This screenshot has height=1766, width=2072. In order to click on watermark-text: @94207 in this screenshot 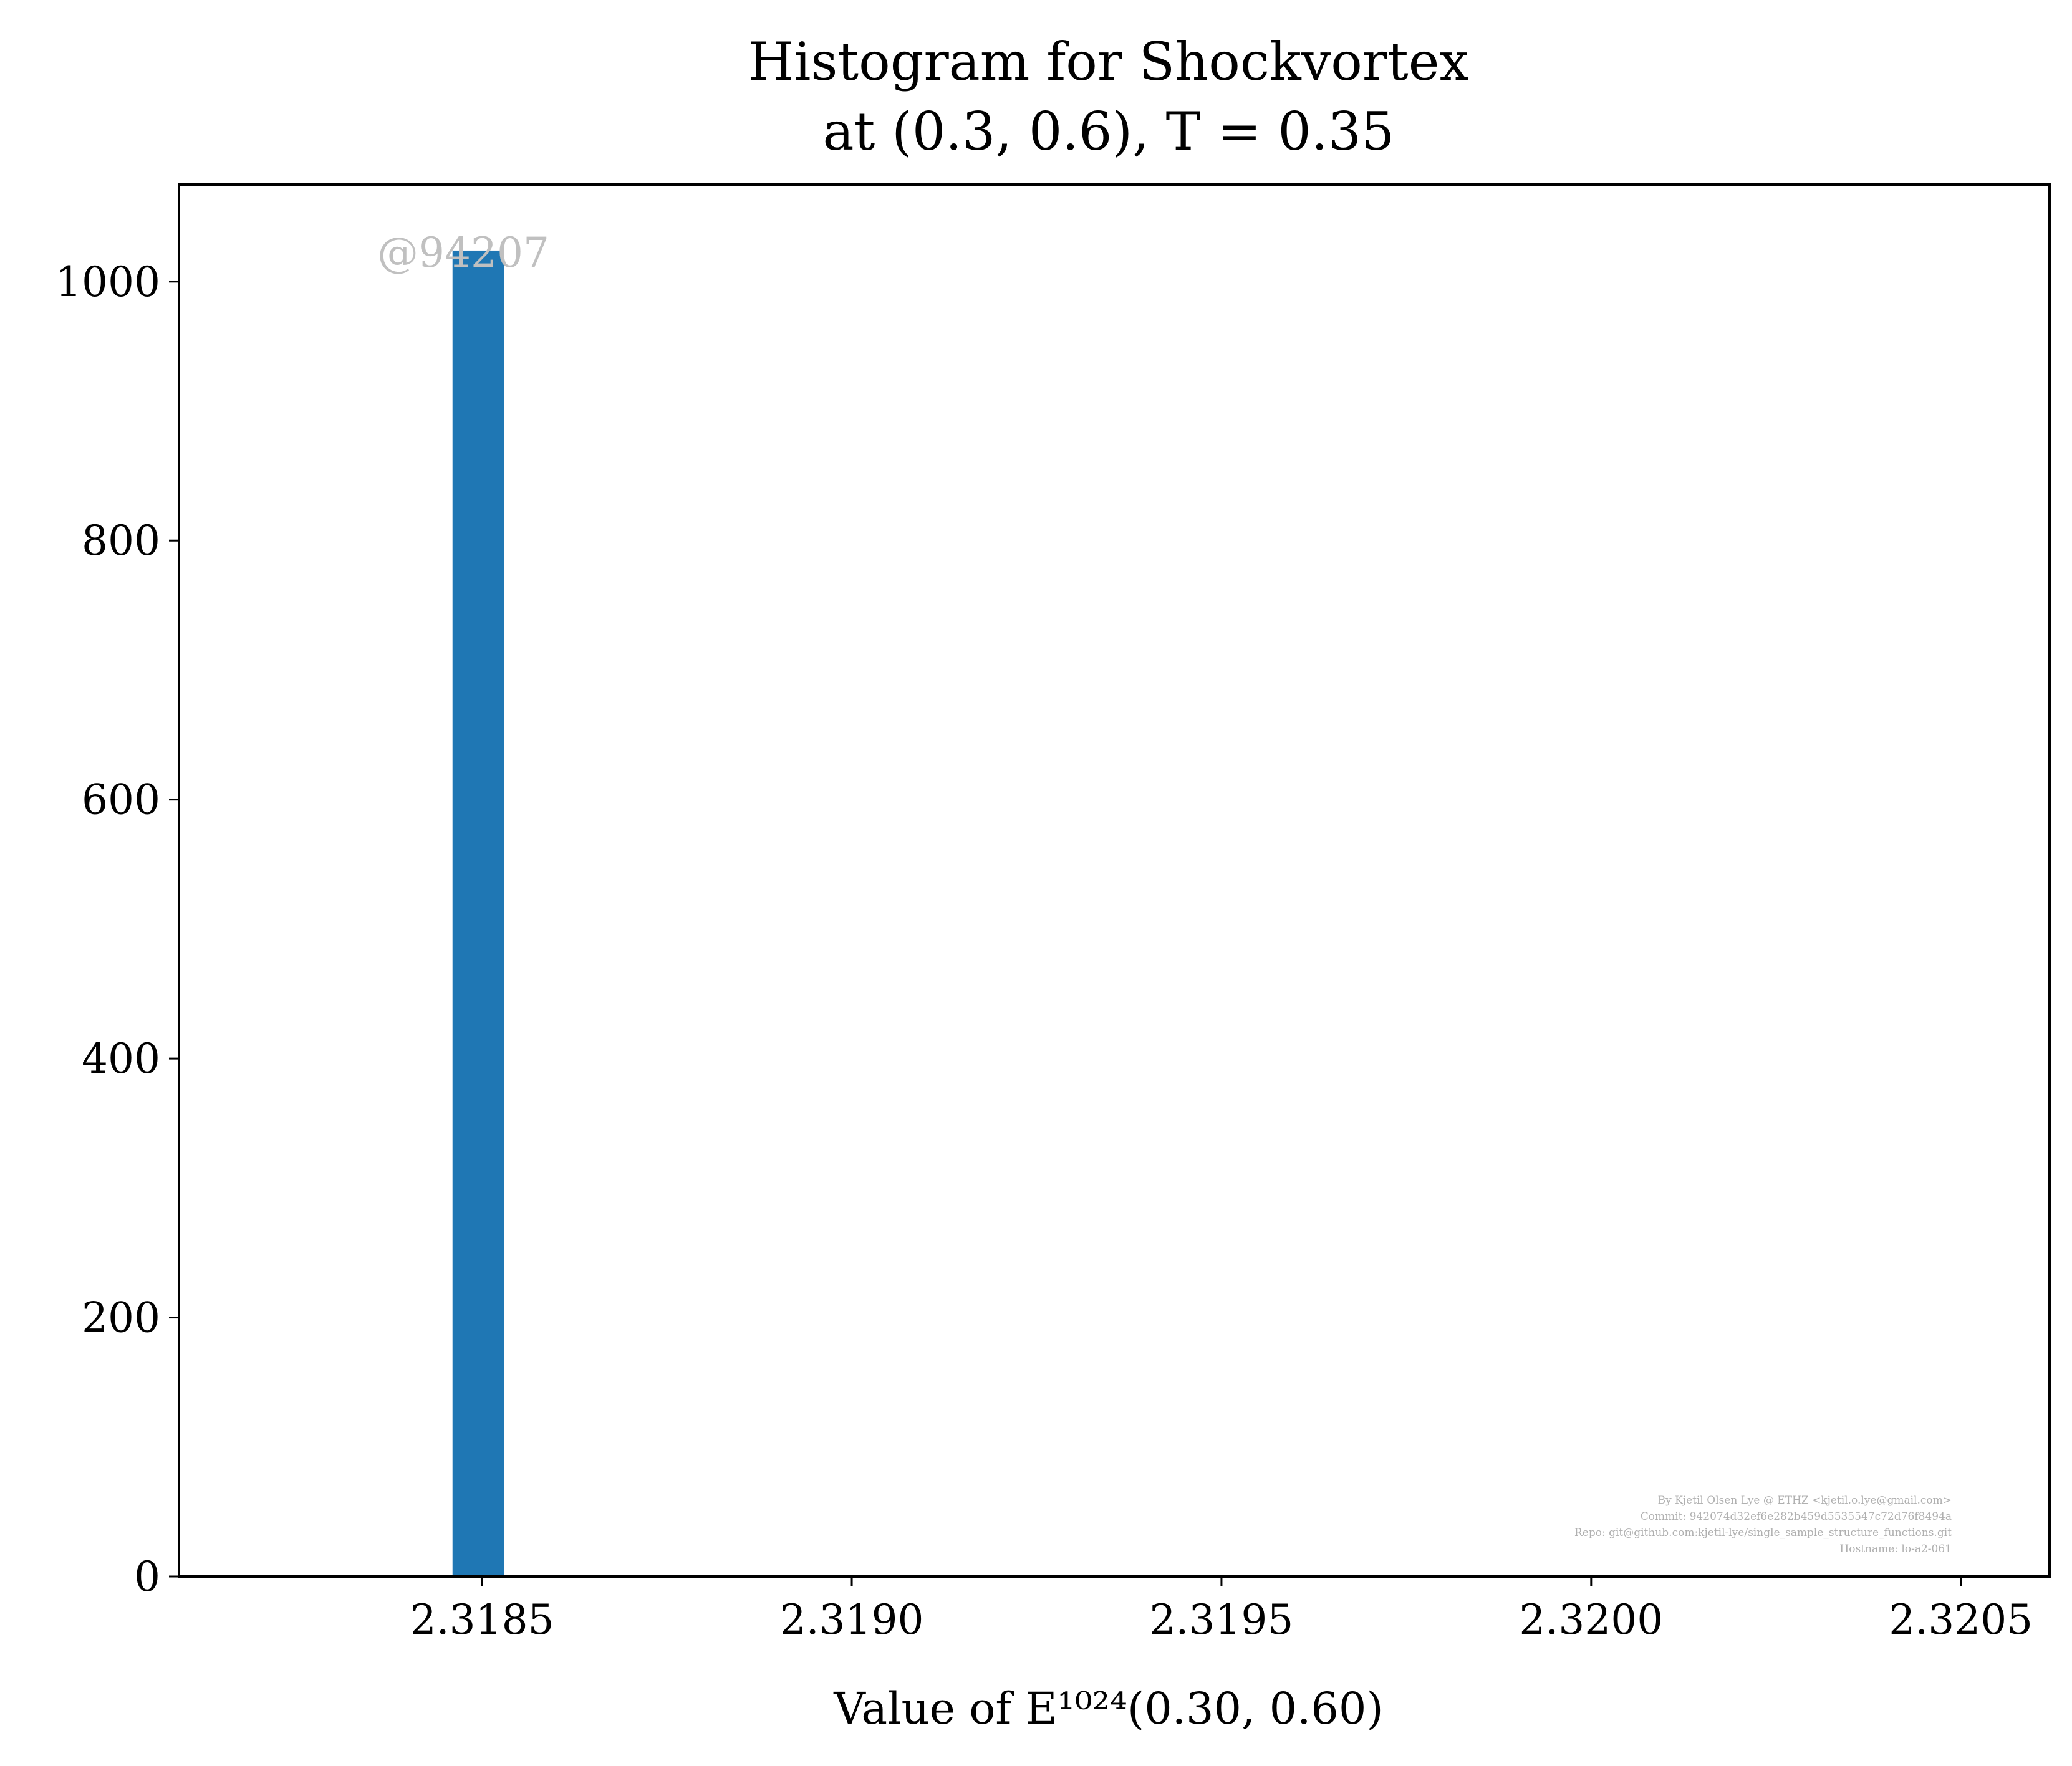, I will do `click(463, 253)`.